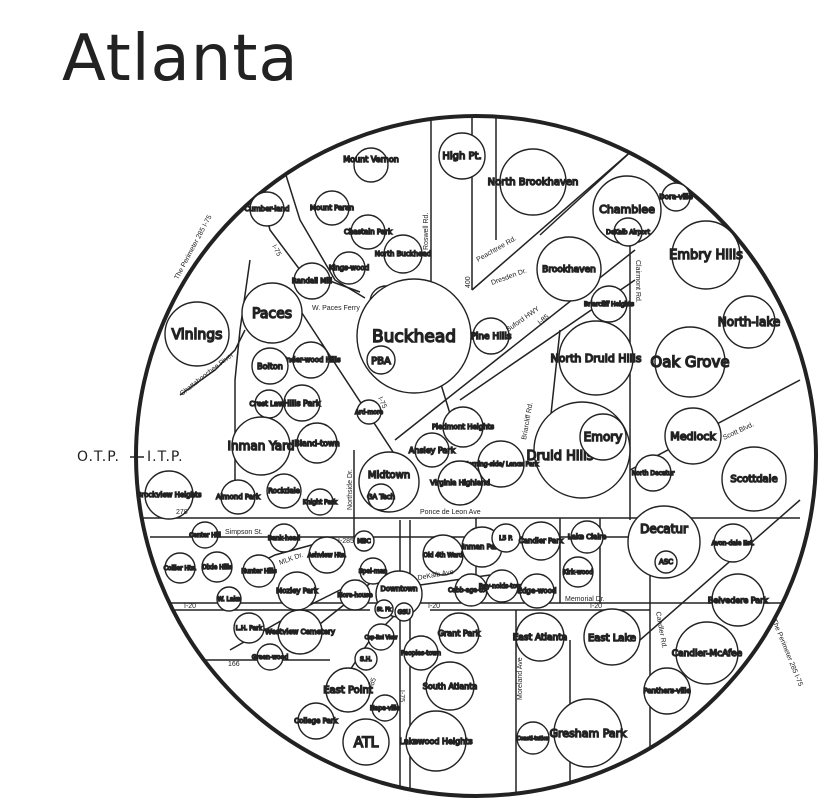  What do you see at coordinates (317, 443) in the screenshot?
I see `hood-blandtown: Bland-town` at bounding box center [317, 443].